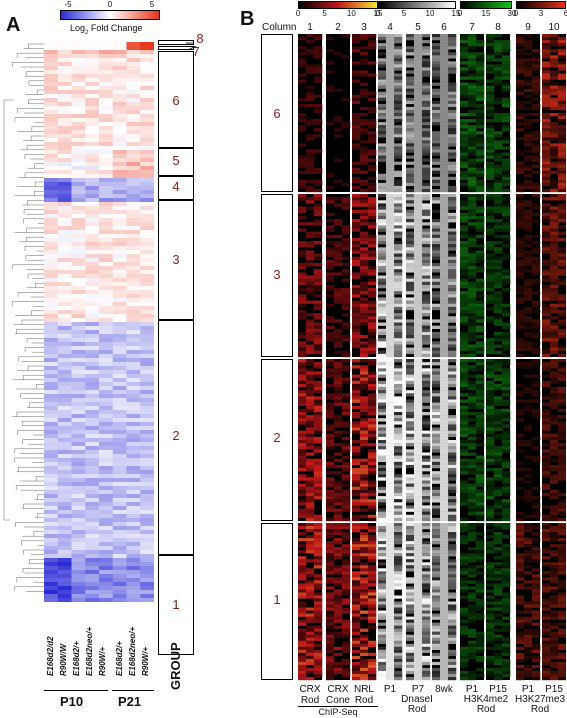 The height and width of the screenshot is (718, 567). I want to click on b-group-label-6: 6, so click(277, 113).